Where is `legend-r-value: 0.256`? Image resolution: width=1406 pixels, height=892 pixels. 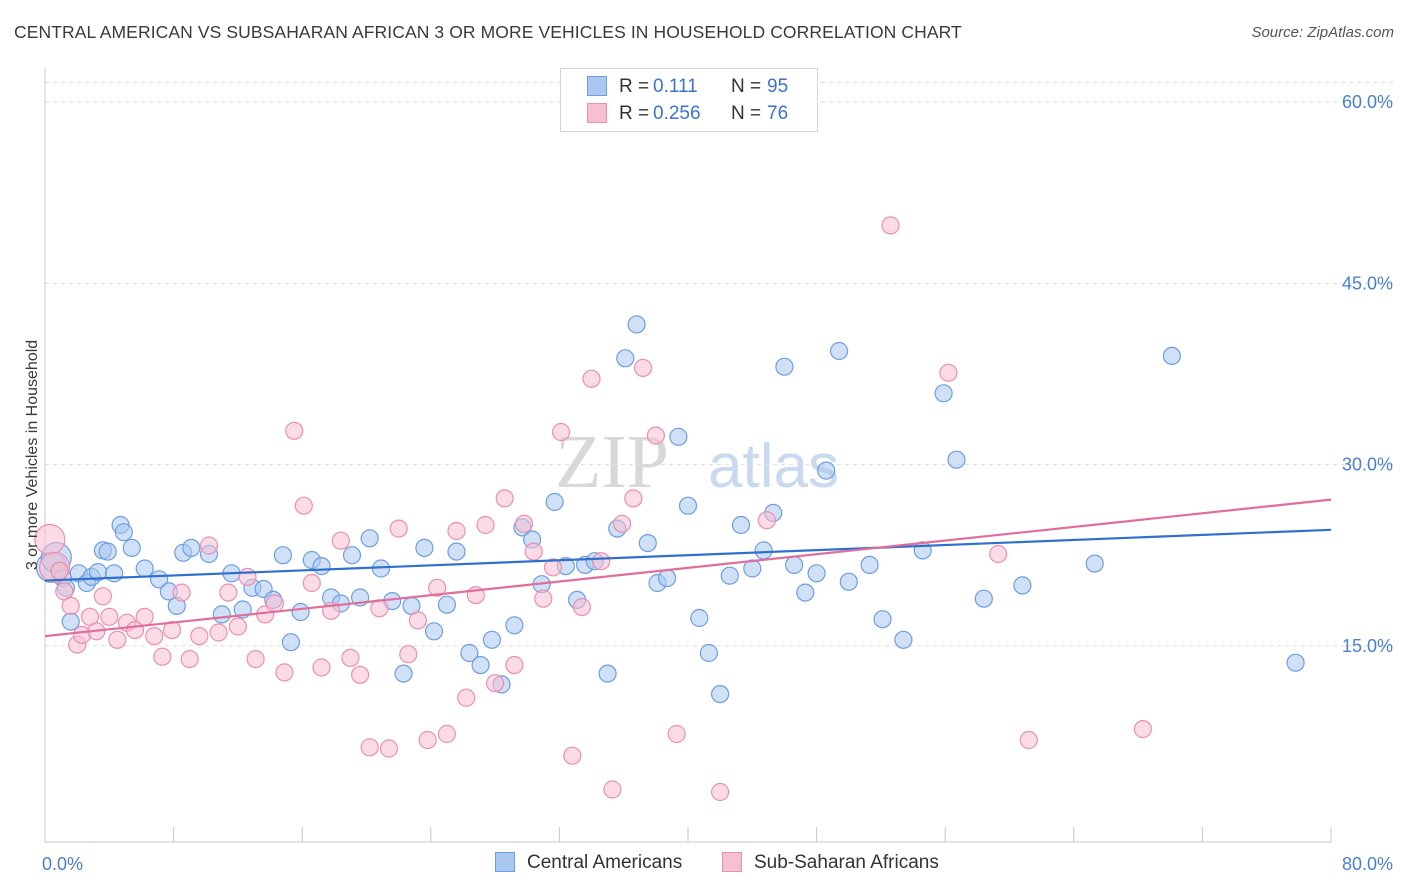 legend-r-value: 0.256 is located at coordinates (677, 113).